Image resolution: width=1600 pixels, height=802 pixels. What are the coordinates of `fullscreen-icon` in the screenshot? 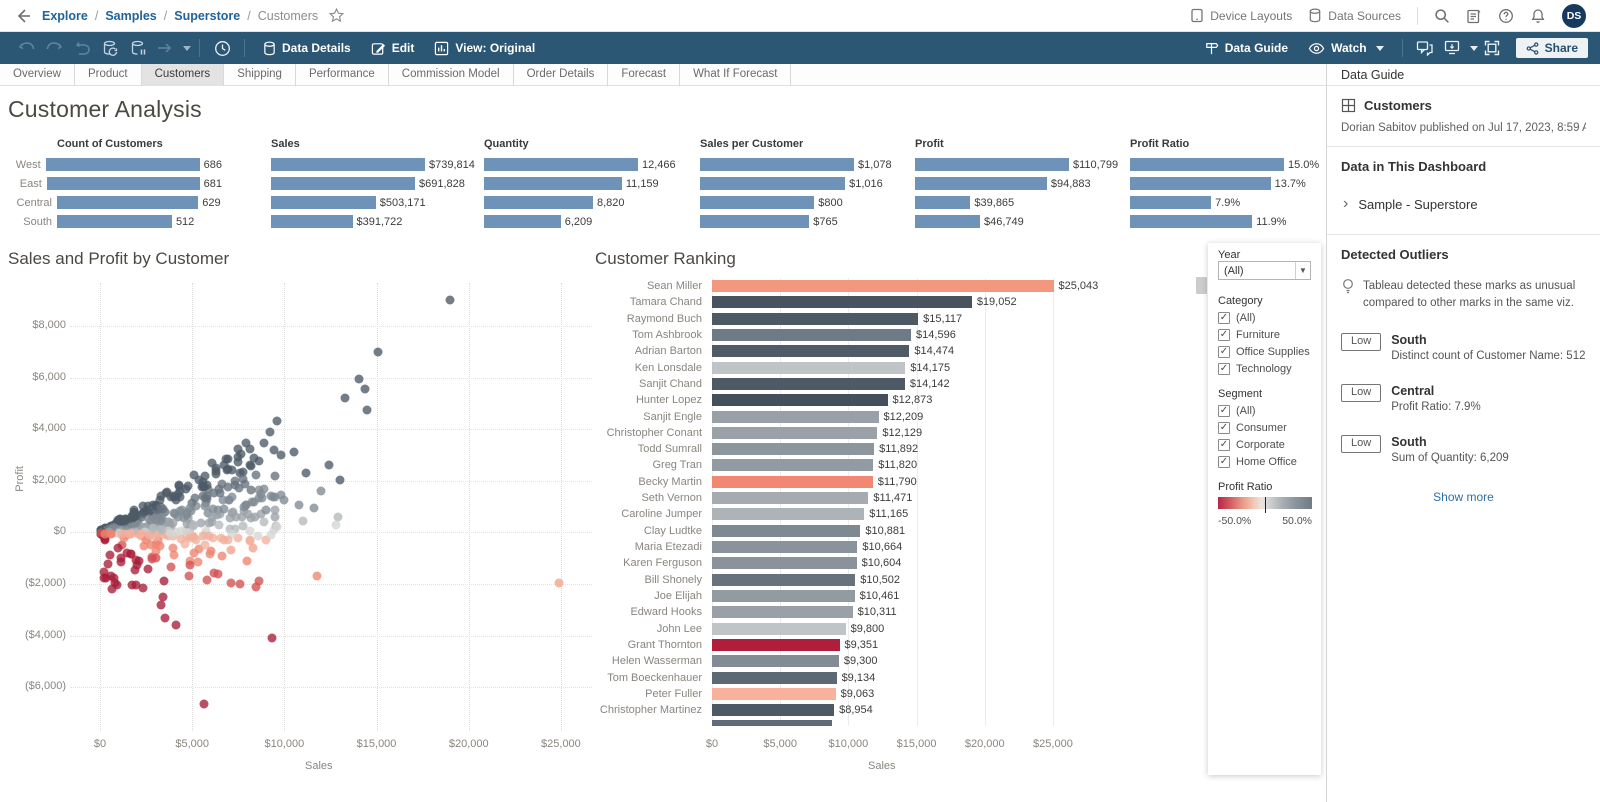 It's located at (1492, 48).